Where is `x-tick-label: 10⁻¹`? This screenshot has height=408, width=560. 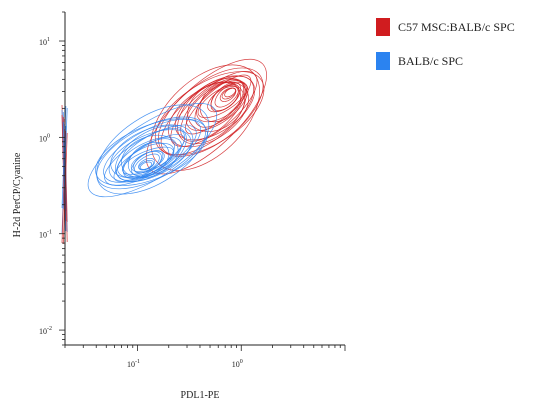
x-tick-label: 10⁻¹ is located at coordinates (133, 364).